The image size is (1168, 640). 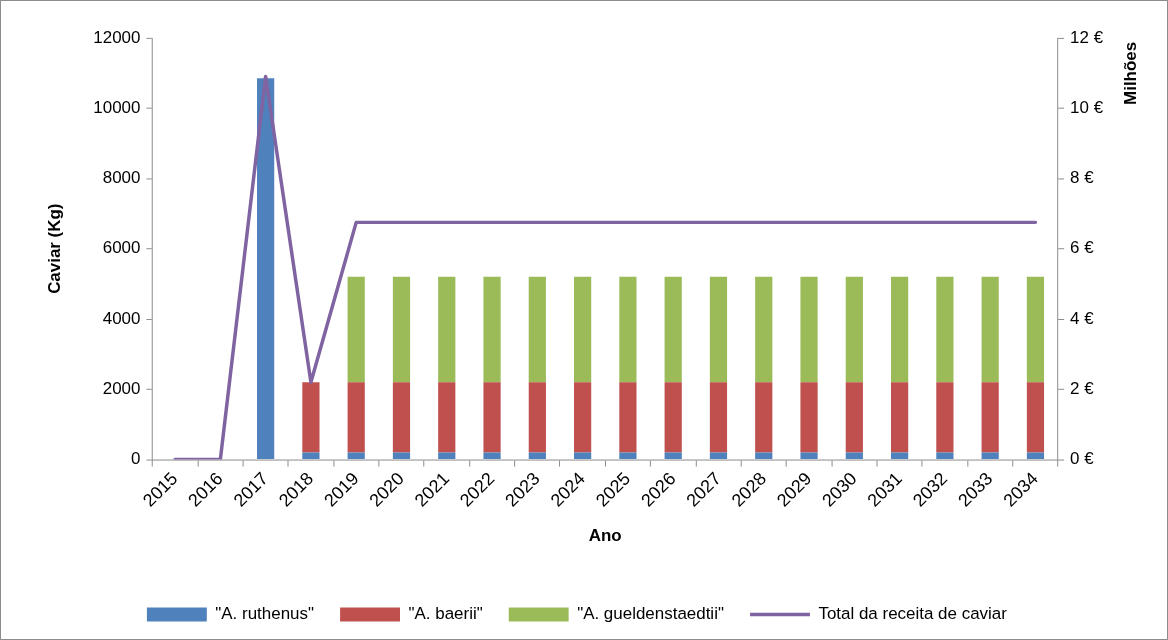 I want to click on y-tick-label: 0, so click(x=136, y=459).